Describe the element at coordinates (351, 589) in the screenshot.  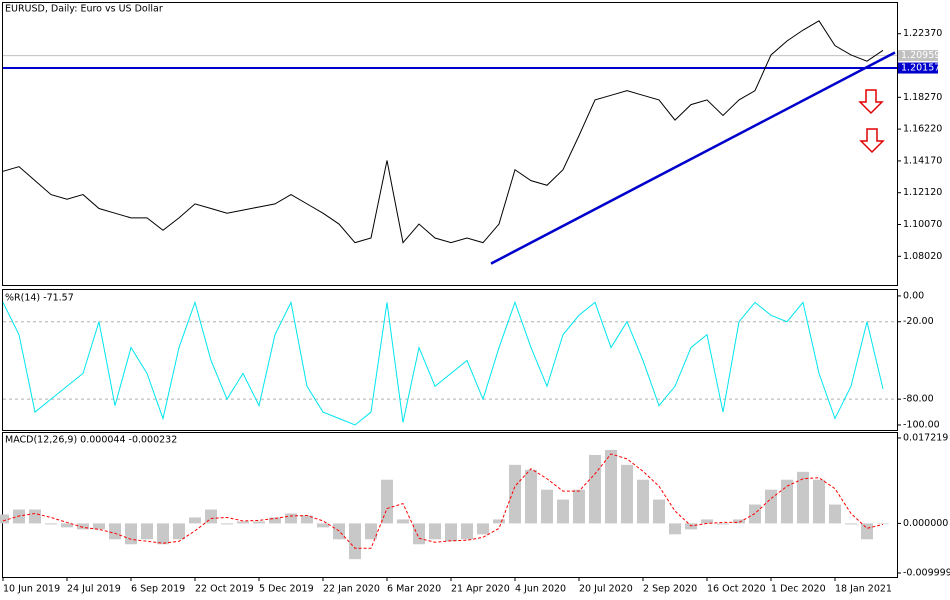
I see `x-tick-label: 22 Jan 2020` at that location.